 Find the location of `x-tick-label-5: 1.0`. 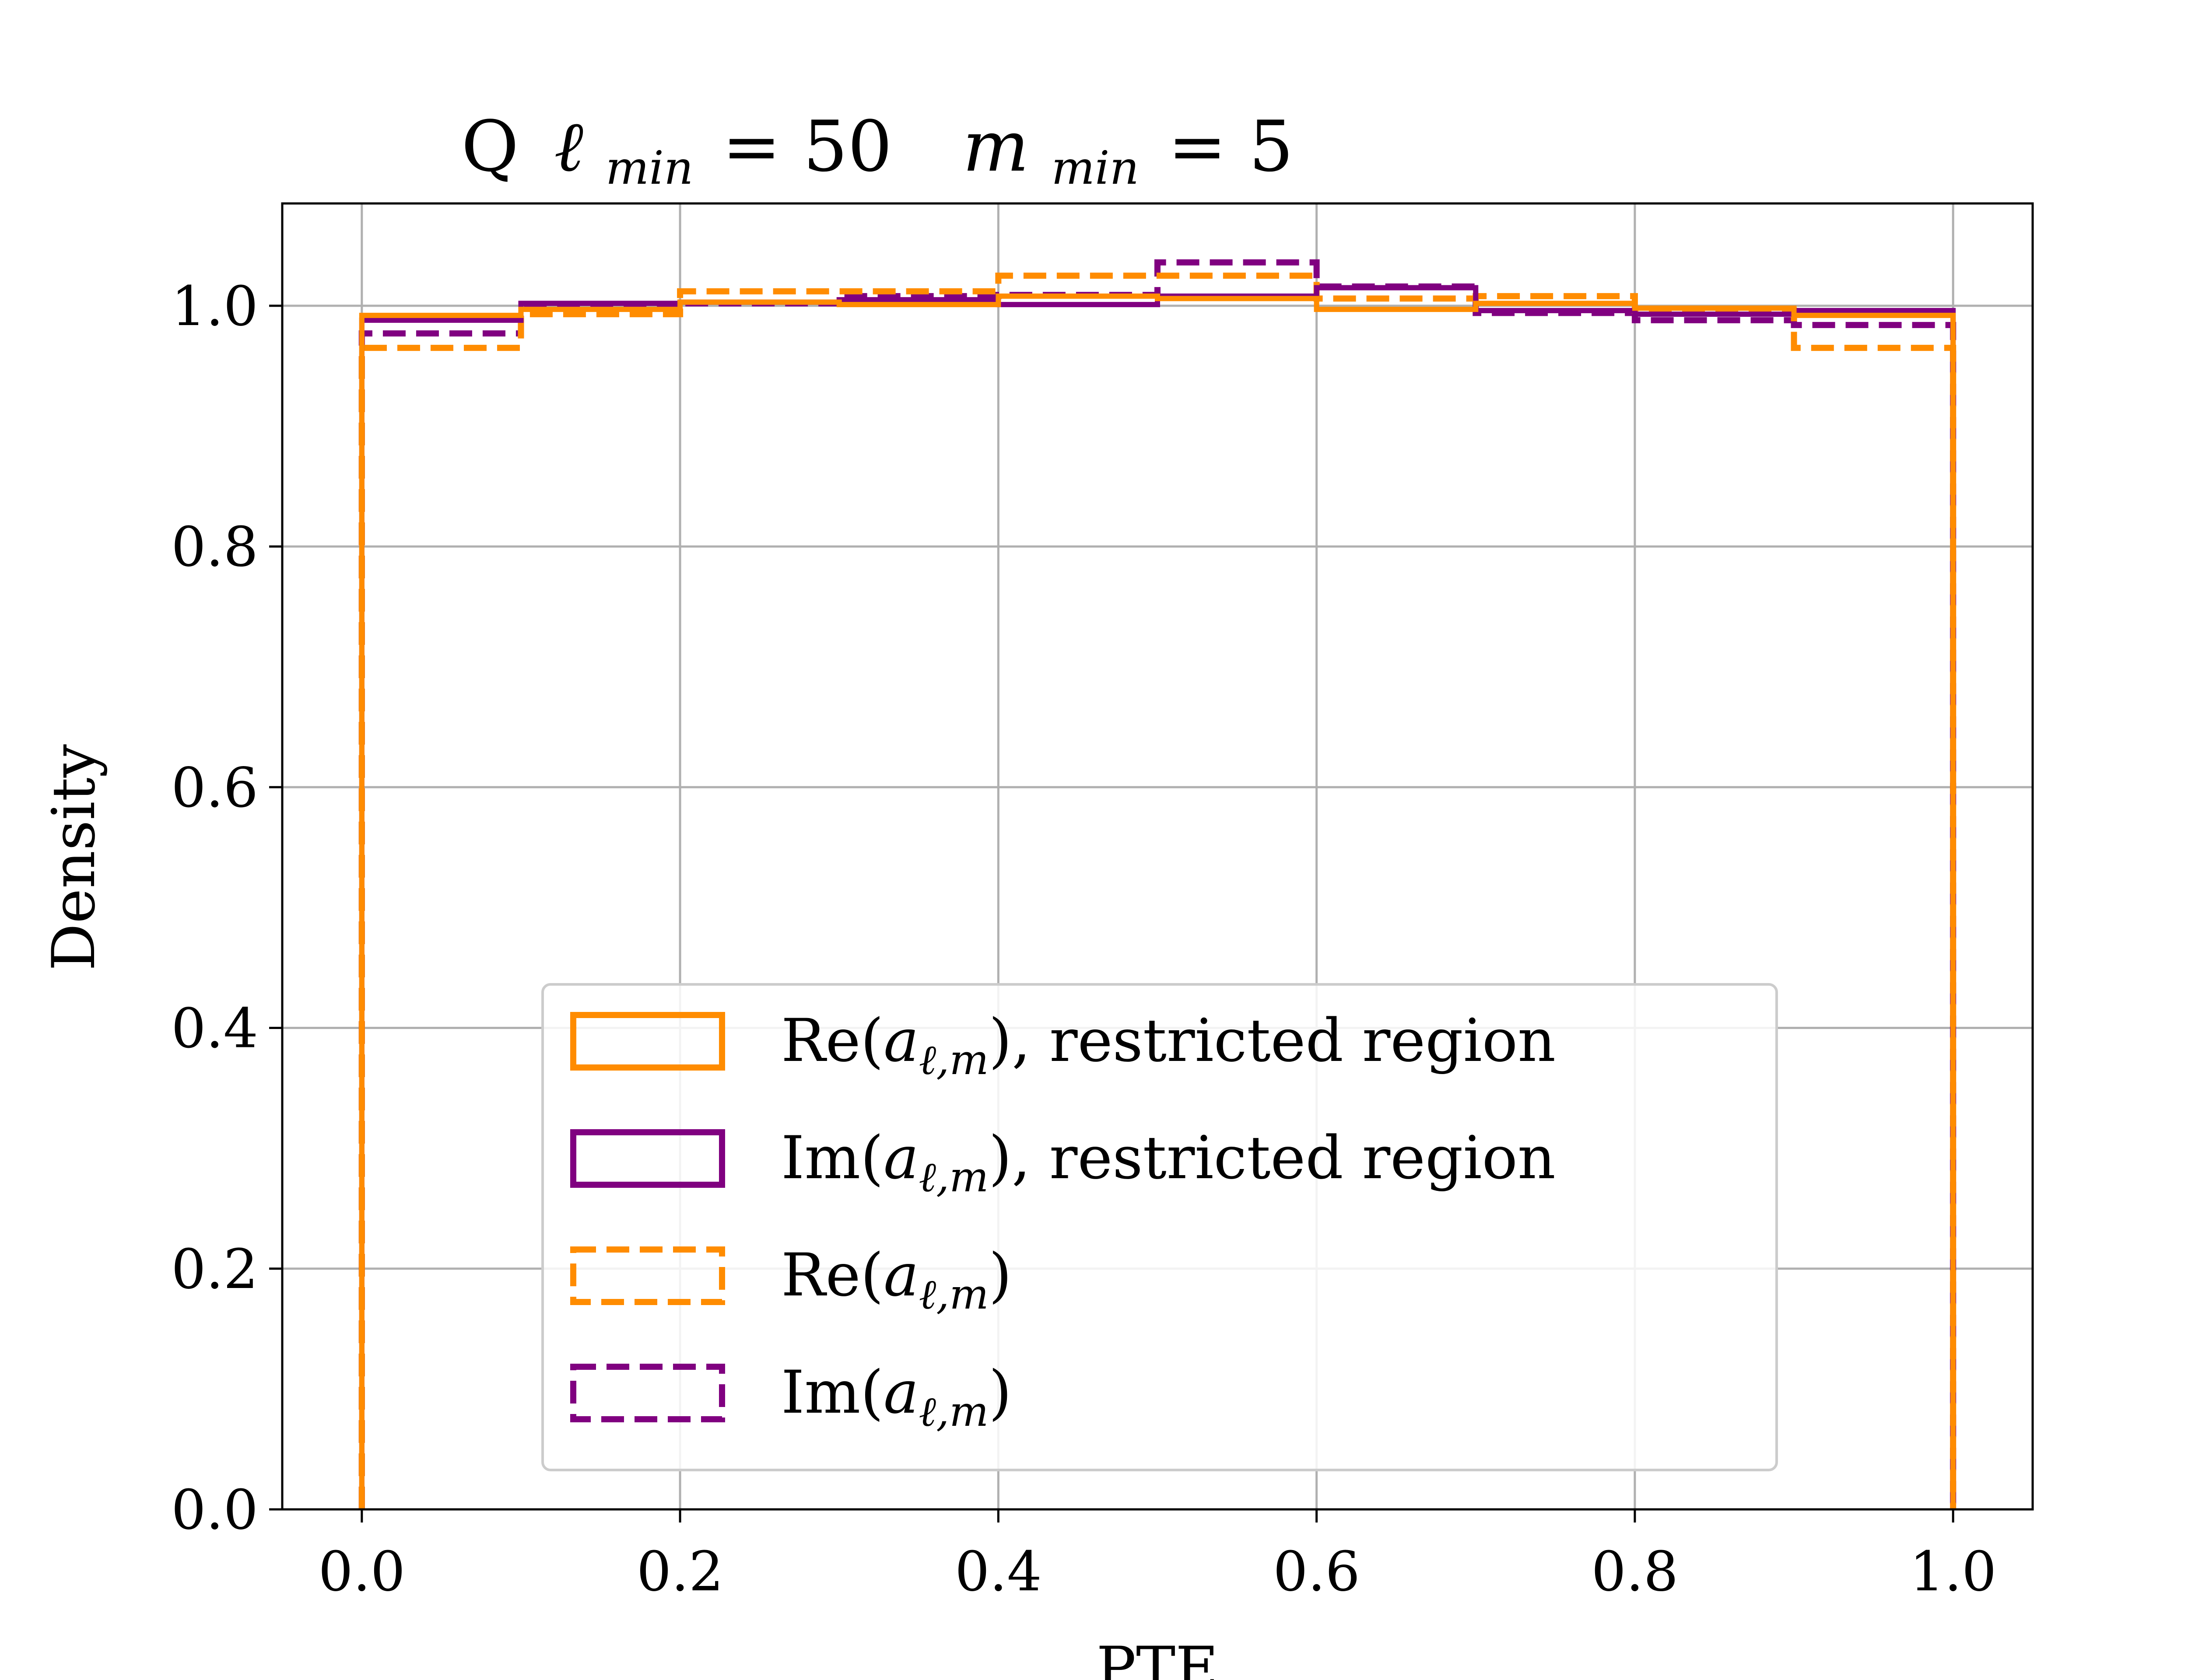

x-tick-label-5: 1.0 is located at coordinates (1953, 1571).